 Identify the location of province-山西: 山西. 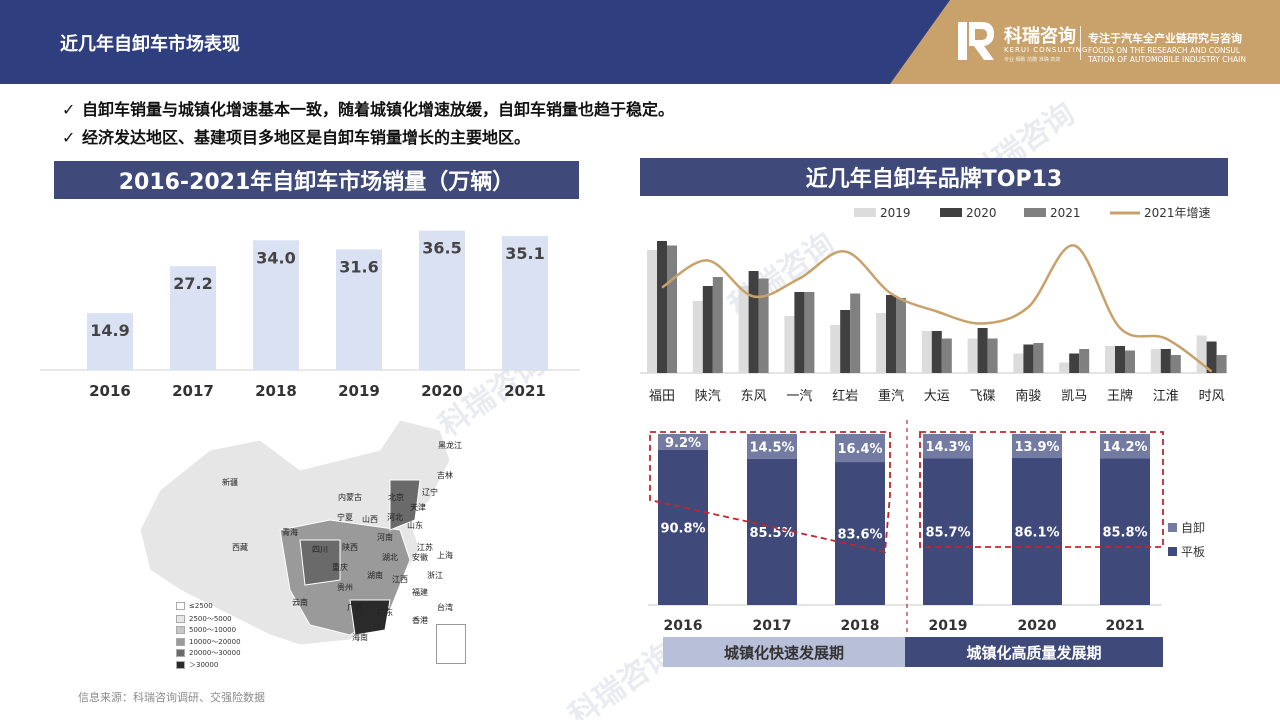
(370, 519).